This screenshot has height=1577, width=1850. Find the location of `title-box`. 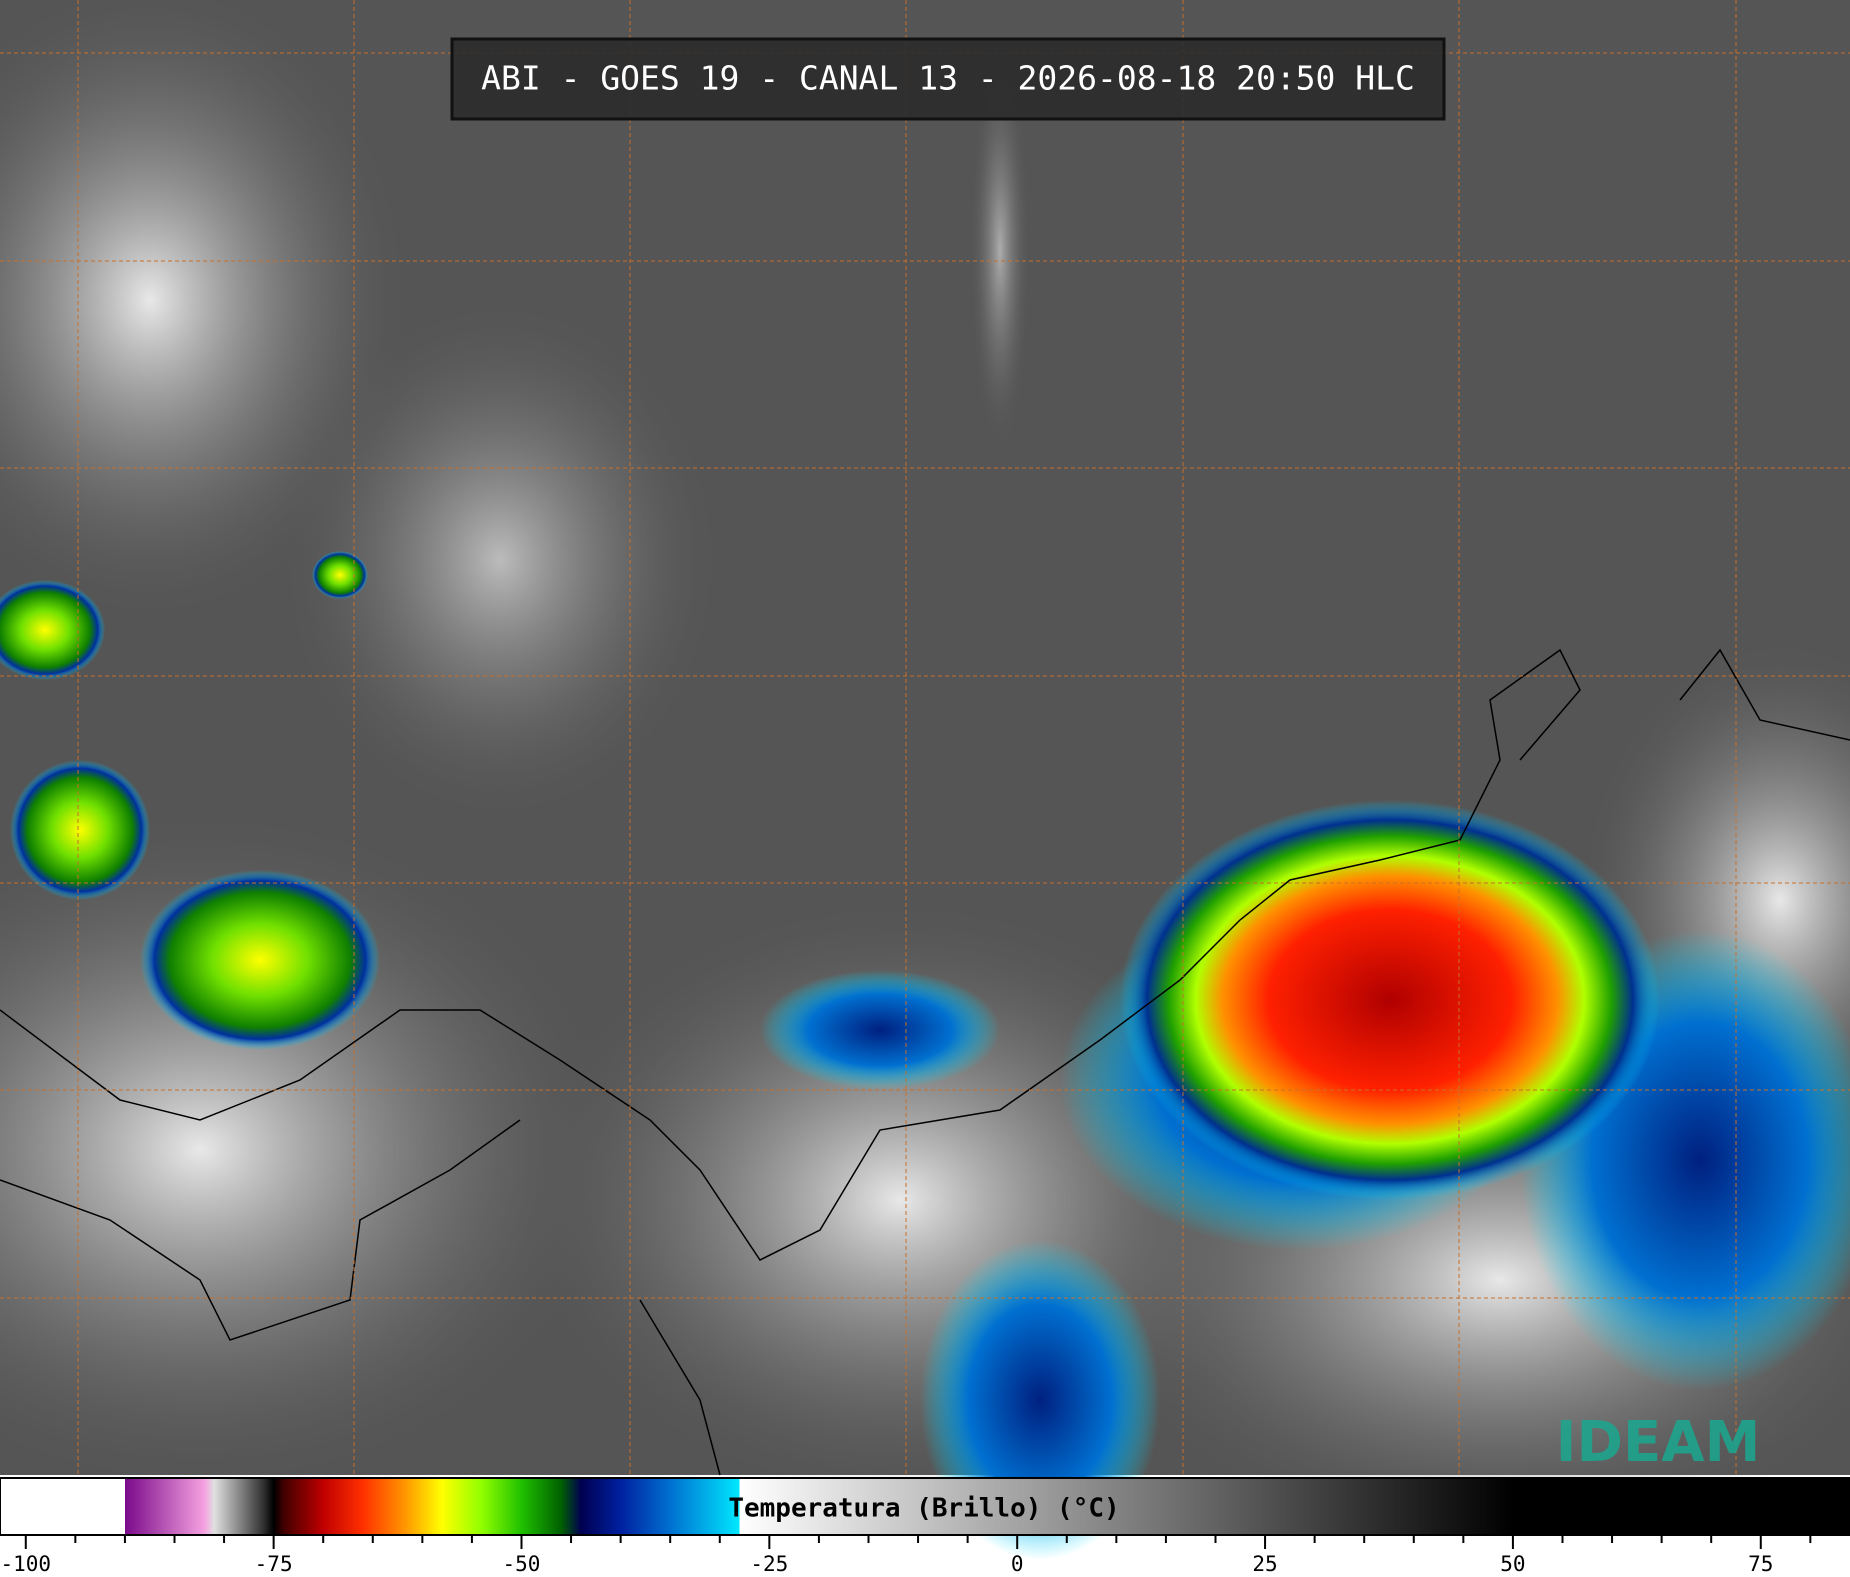

title-box is located at coordinates (948, 79).